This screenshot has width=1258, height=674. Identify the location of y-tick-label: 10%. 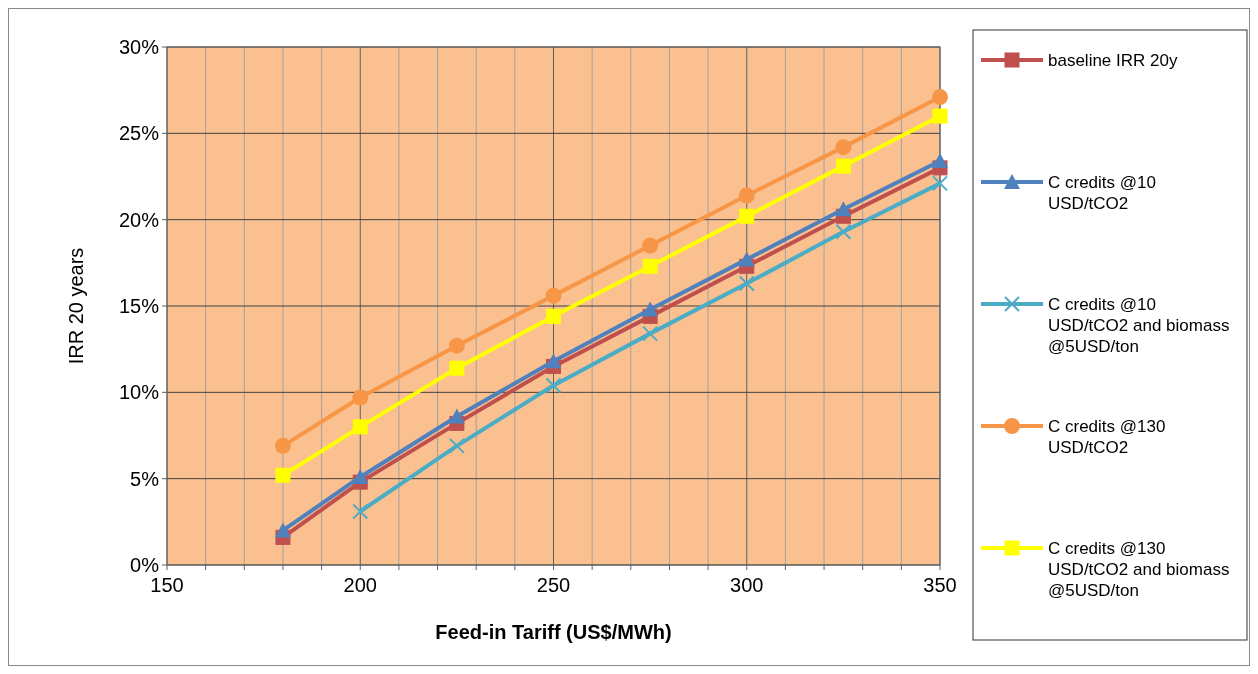
(139, 392).